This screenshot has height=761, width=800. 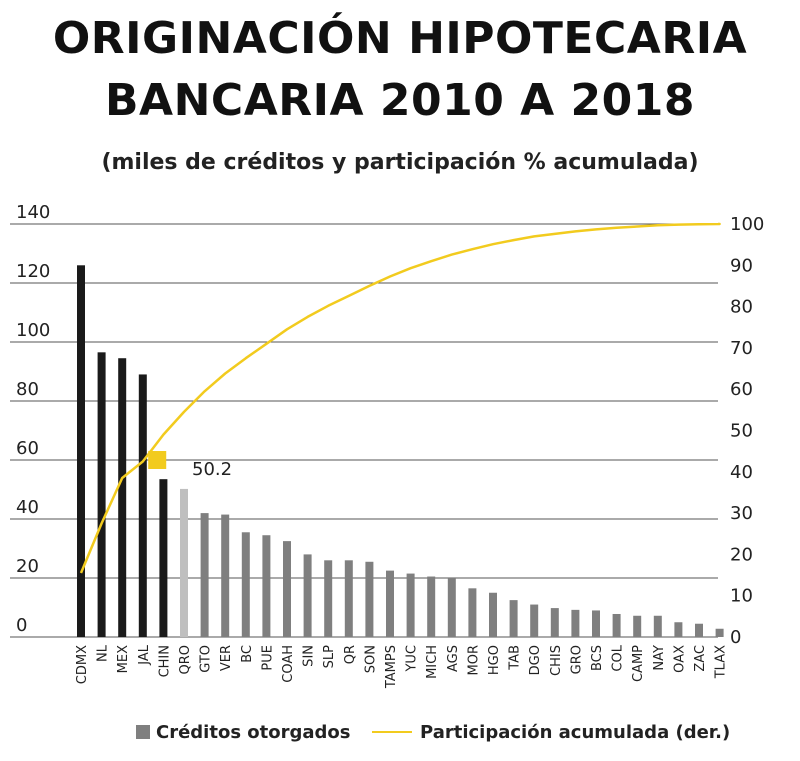 I want to click on x-tick-label: MEX, so click(x=123, y=659).